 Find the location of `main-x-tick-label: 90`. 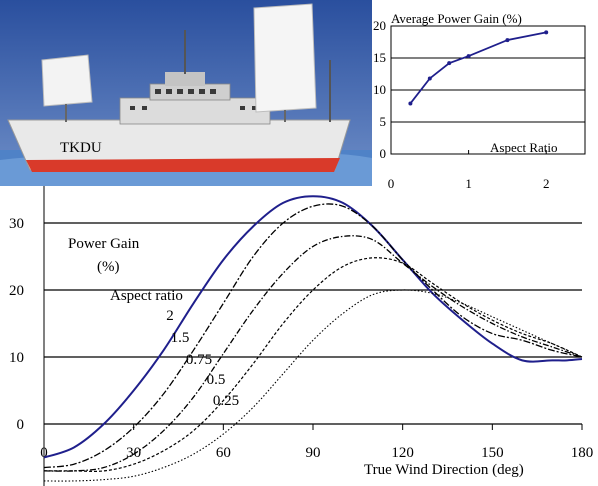

main-x-tick-label: 90 is located at coordinates (313, 453).